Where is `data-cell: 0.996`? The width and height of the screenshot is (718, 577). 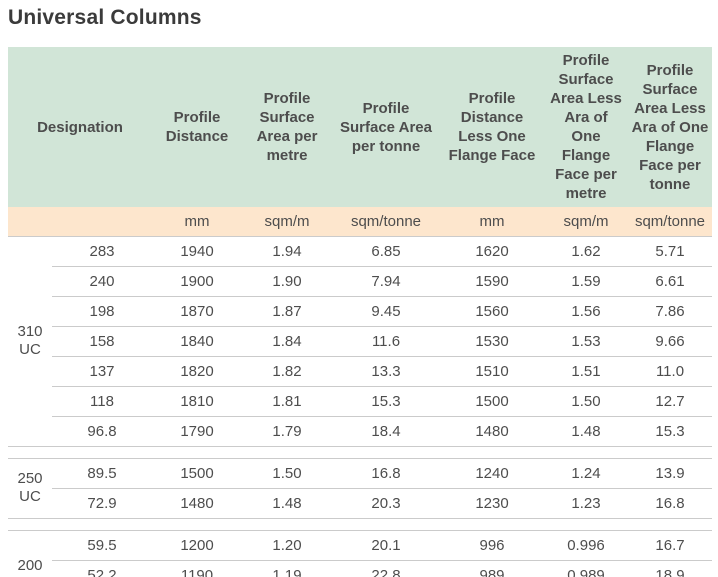
data-cell: 0.996 is located at coordinates (586, 545).